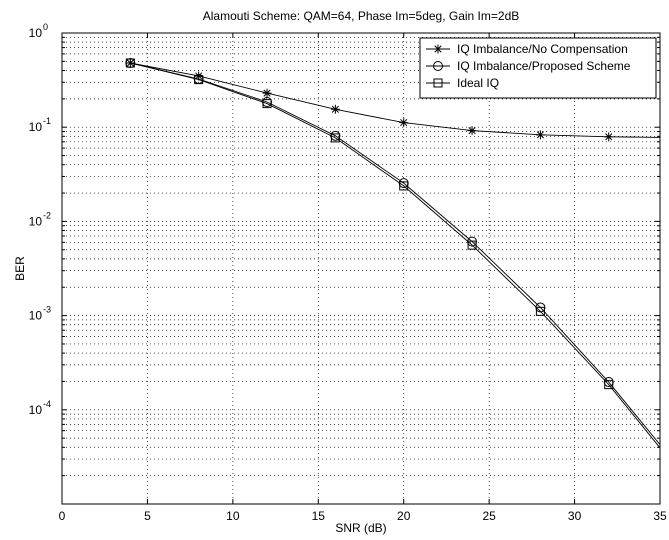 The image size is (669, 540). I want to click on legend-item: IQ Imbalance/No Compensation, so click(527, 49).